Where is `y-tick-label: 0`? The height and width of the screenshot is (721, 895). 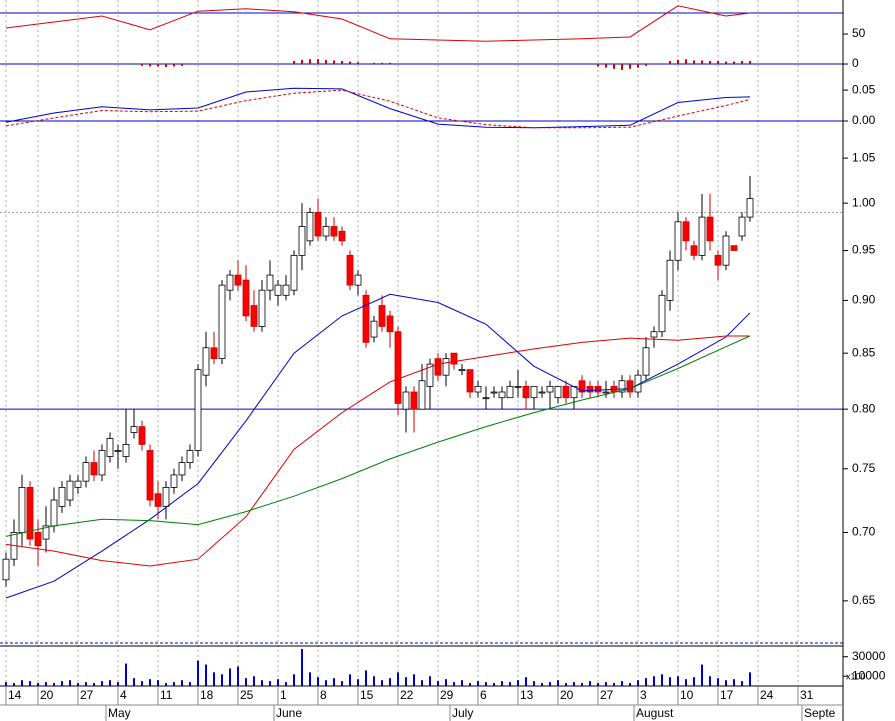
y-tick-label: 0 is located at coordinates (855, 63).